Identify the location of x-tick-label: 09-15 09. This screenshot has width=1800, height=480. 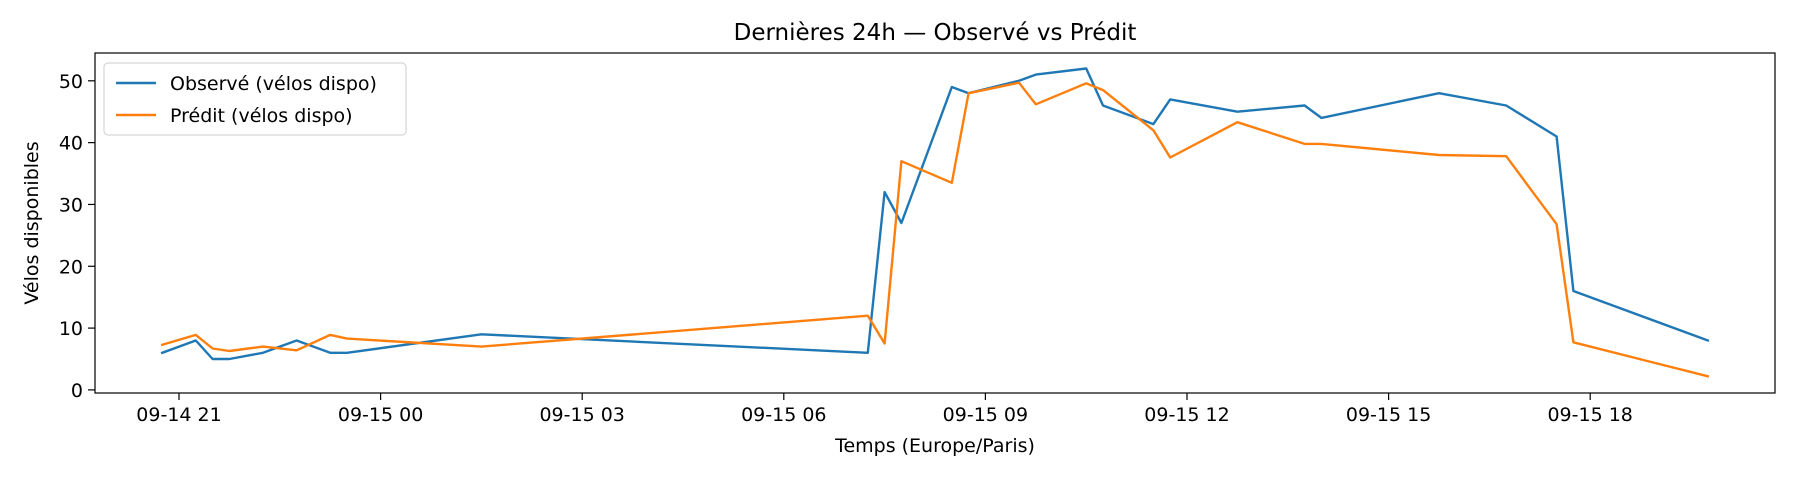
(985, 415).